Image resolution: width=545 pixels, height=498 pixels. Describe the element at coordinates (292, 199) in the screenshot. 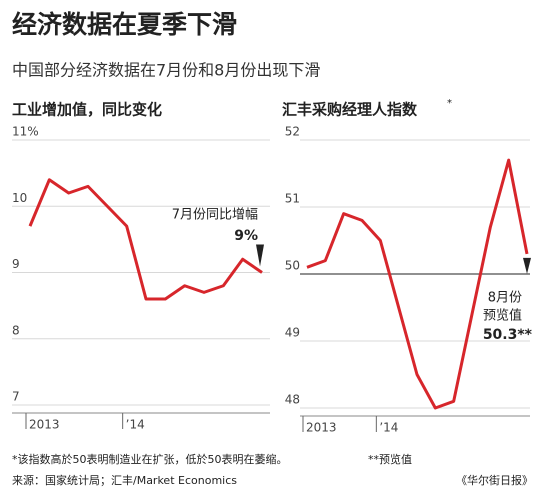

I see `y-tick-label: 51` at that location.